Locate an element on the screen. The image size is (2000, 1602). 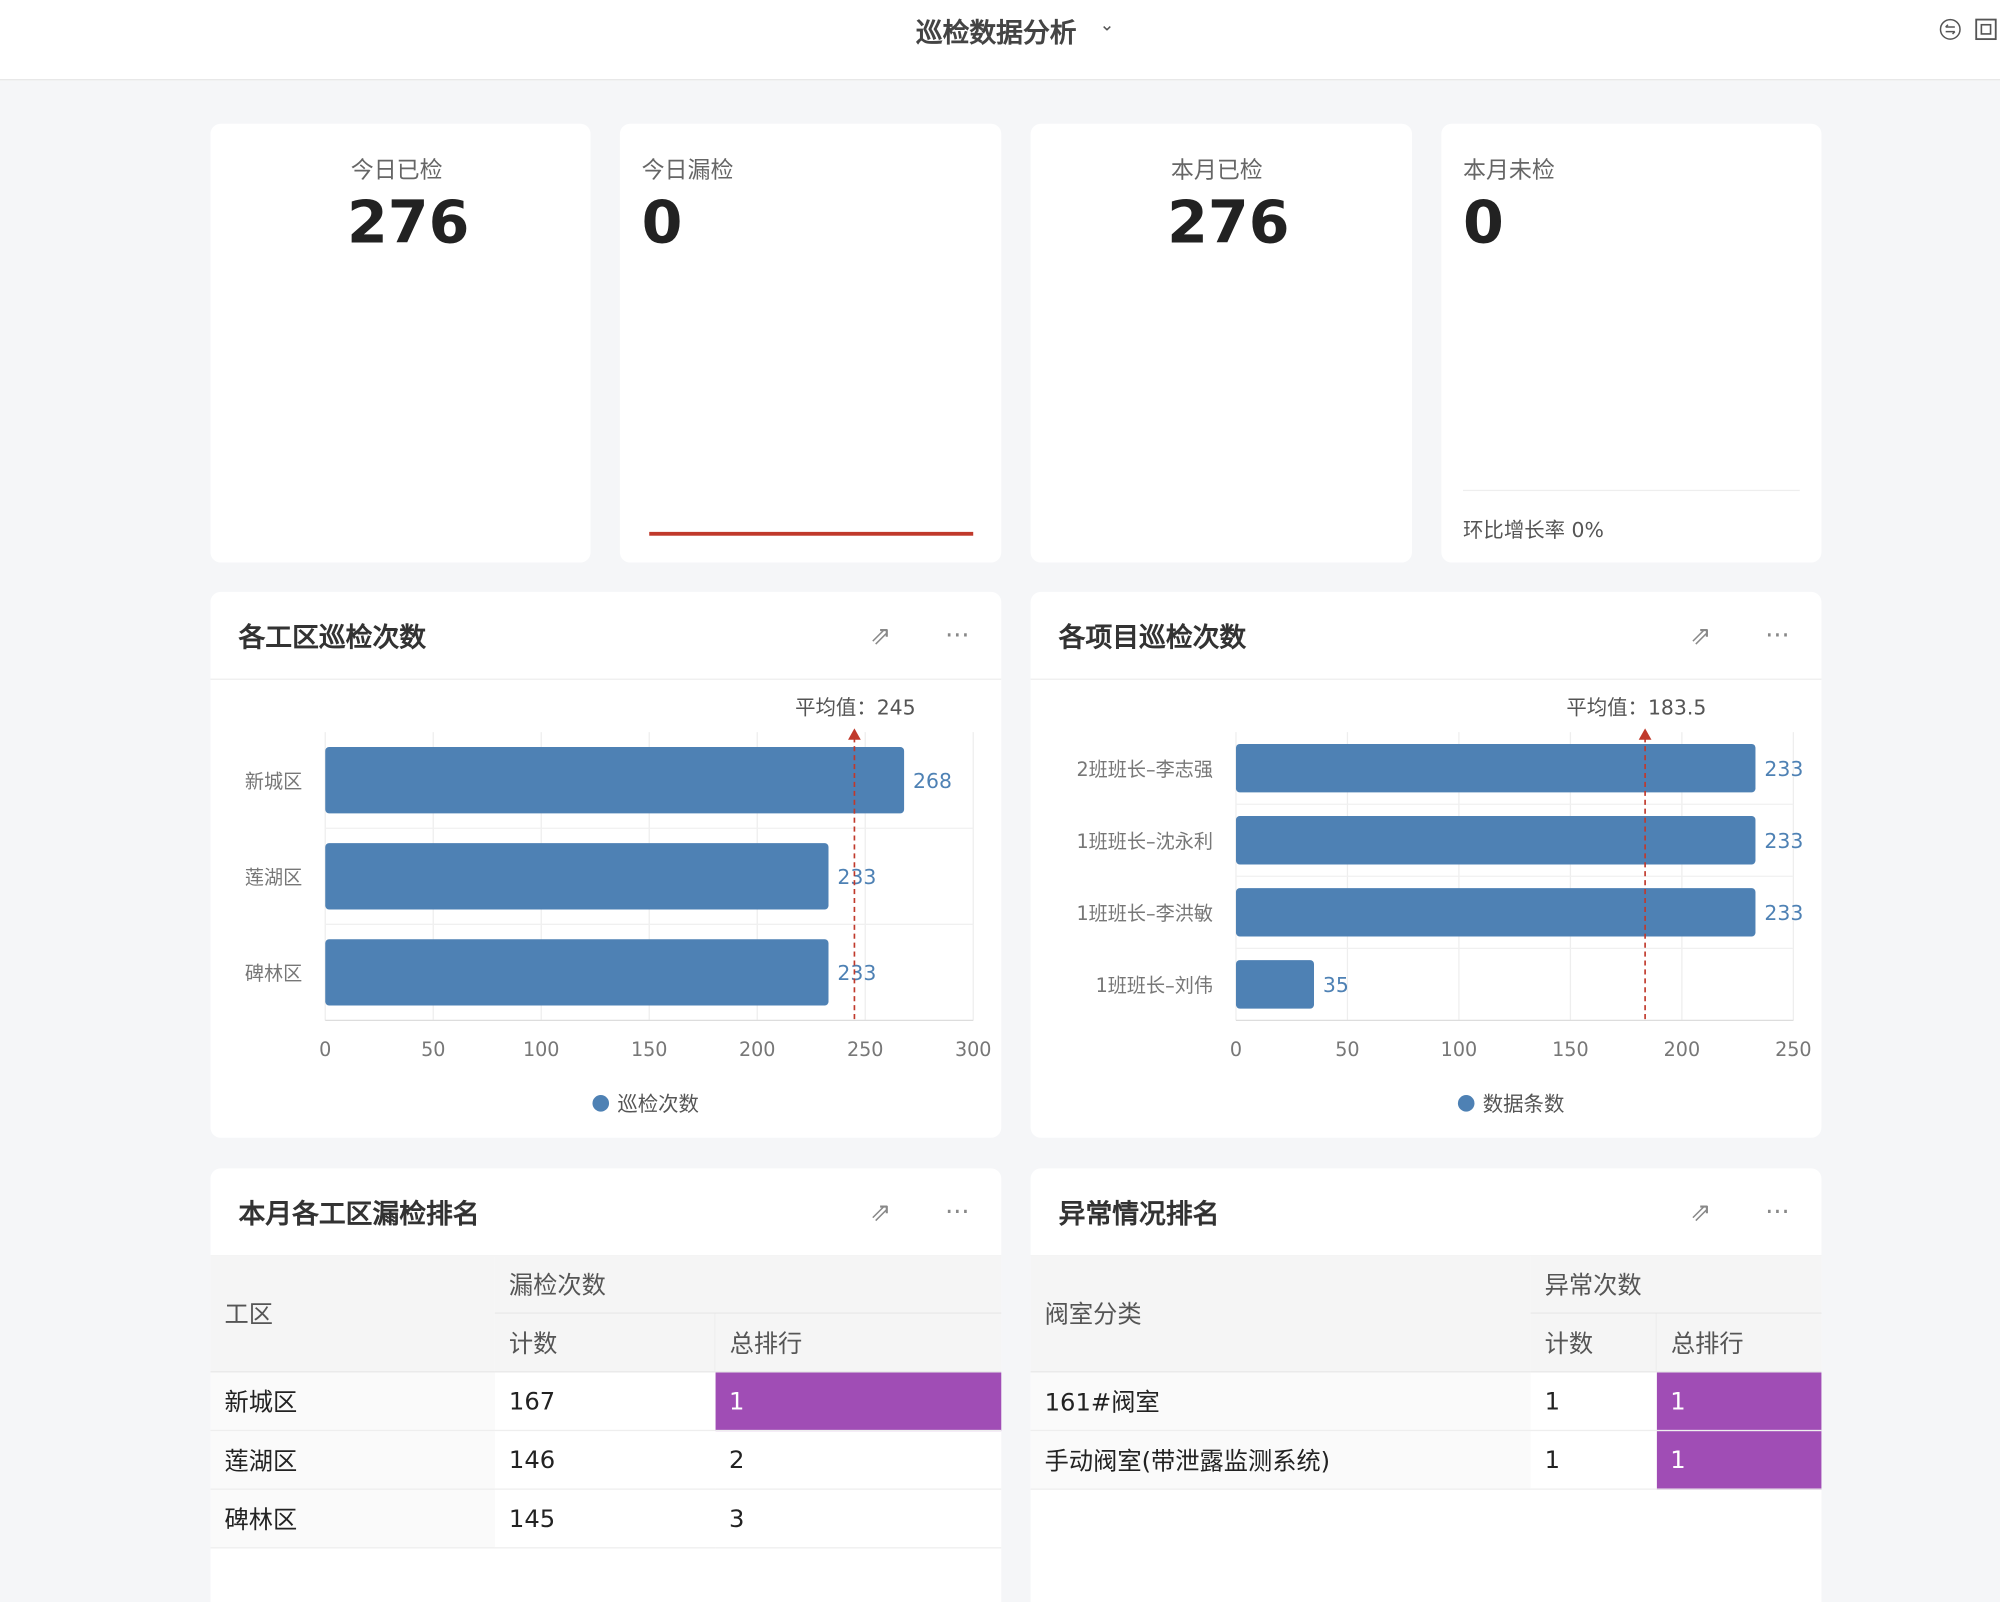
col-header: 计数 is located at coordinates (1593, 1343).